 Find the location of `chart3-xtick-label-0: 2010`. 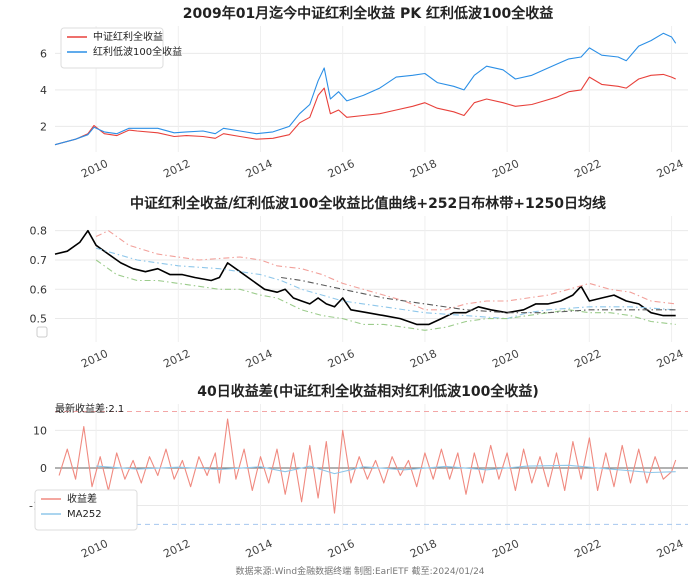

chart3-xtick-label-0: 2010 is located at coordinates (94, 549).